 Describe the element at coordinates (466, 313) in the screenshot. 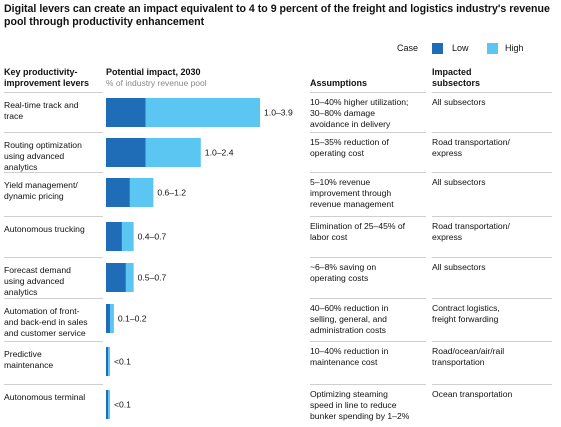

I see `subsector-text: Contract logistics, freight forwarding` at that location.